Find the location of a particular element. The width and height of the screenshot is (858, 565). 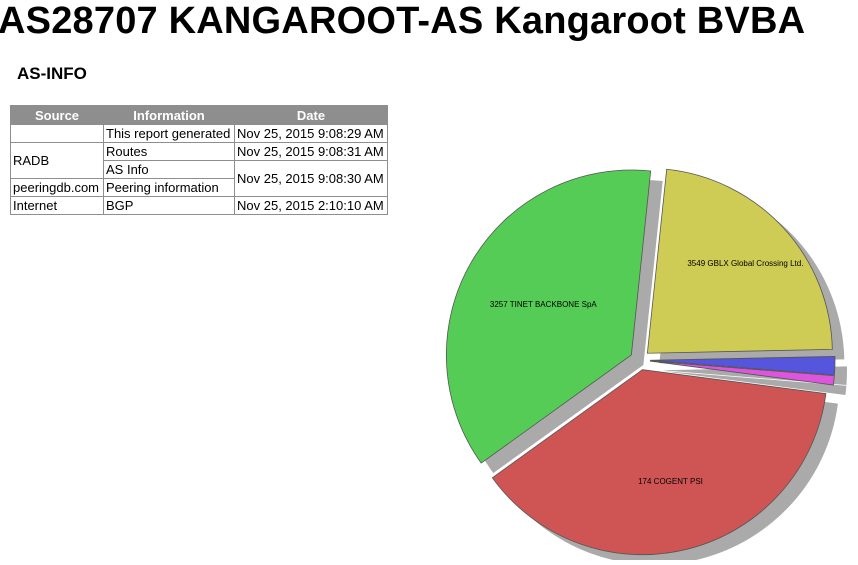

table-cell-date: Nov 25, 2015 2:10:10 AM is located at coordinates (311, 205).